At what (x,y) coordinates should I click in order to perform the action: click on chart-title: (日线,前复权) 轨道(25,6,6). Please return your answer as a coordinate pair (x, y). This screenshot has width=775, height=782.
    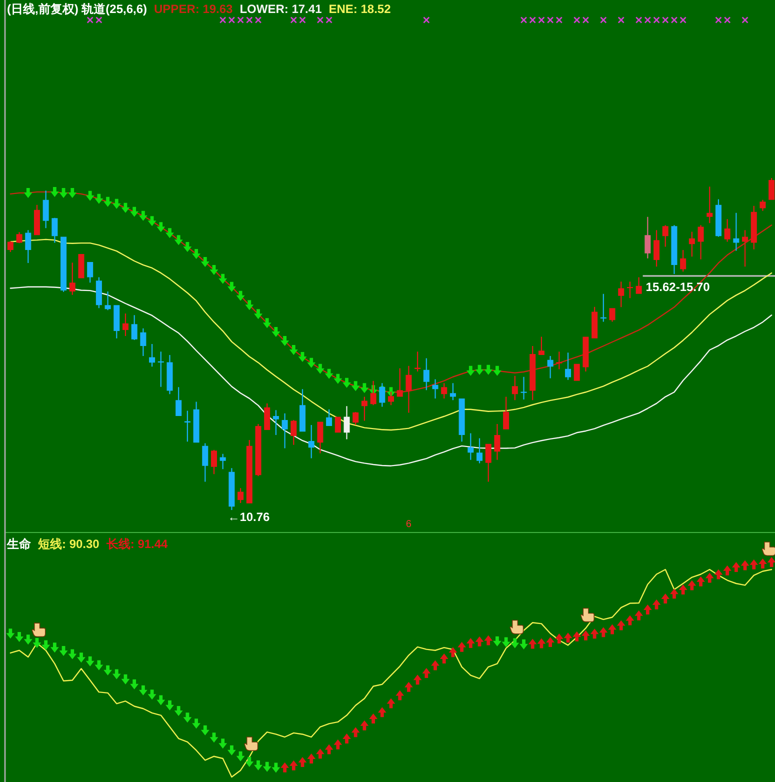
    Looking at the image, I should click on (77, 9).